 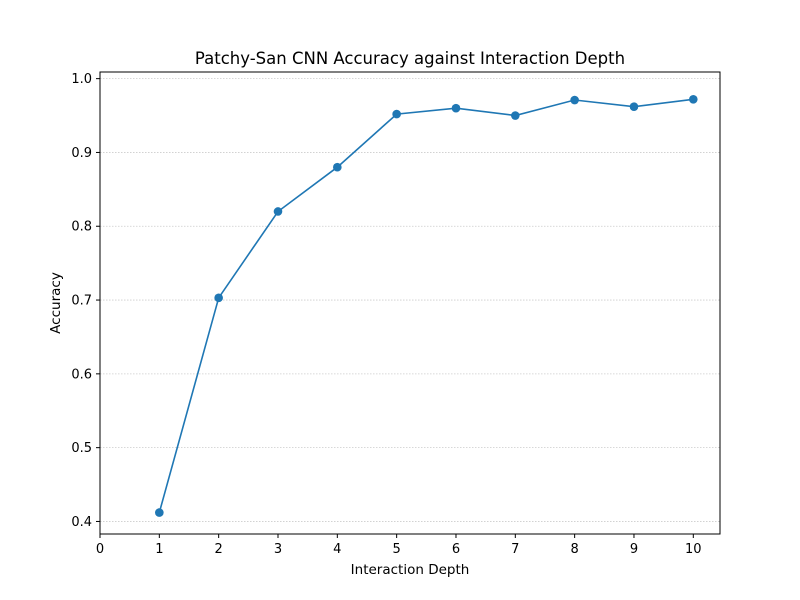 What do you see at coordinates (159, 549) in the screenshot?
I see `x-tick-label: 1` at bounding box center [159, 549].